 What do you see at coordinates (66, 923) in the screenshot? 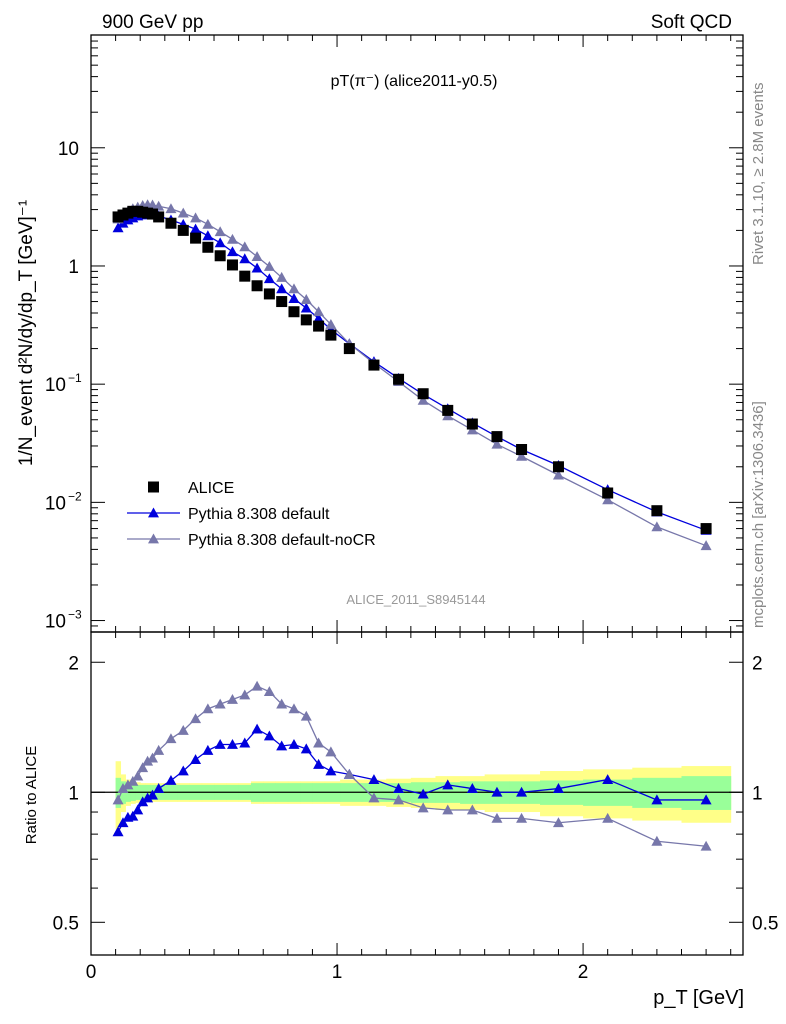
I see `ratio-y-tick-label: 0.5` at bounding box center [66, 923].